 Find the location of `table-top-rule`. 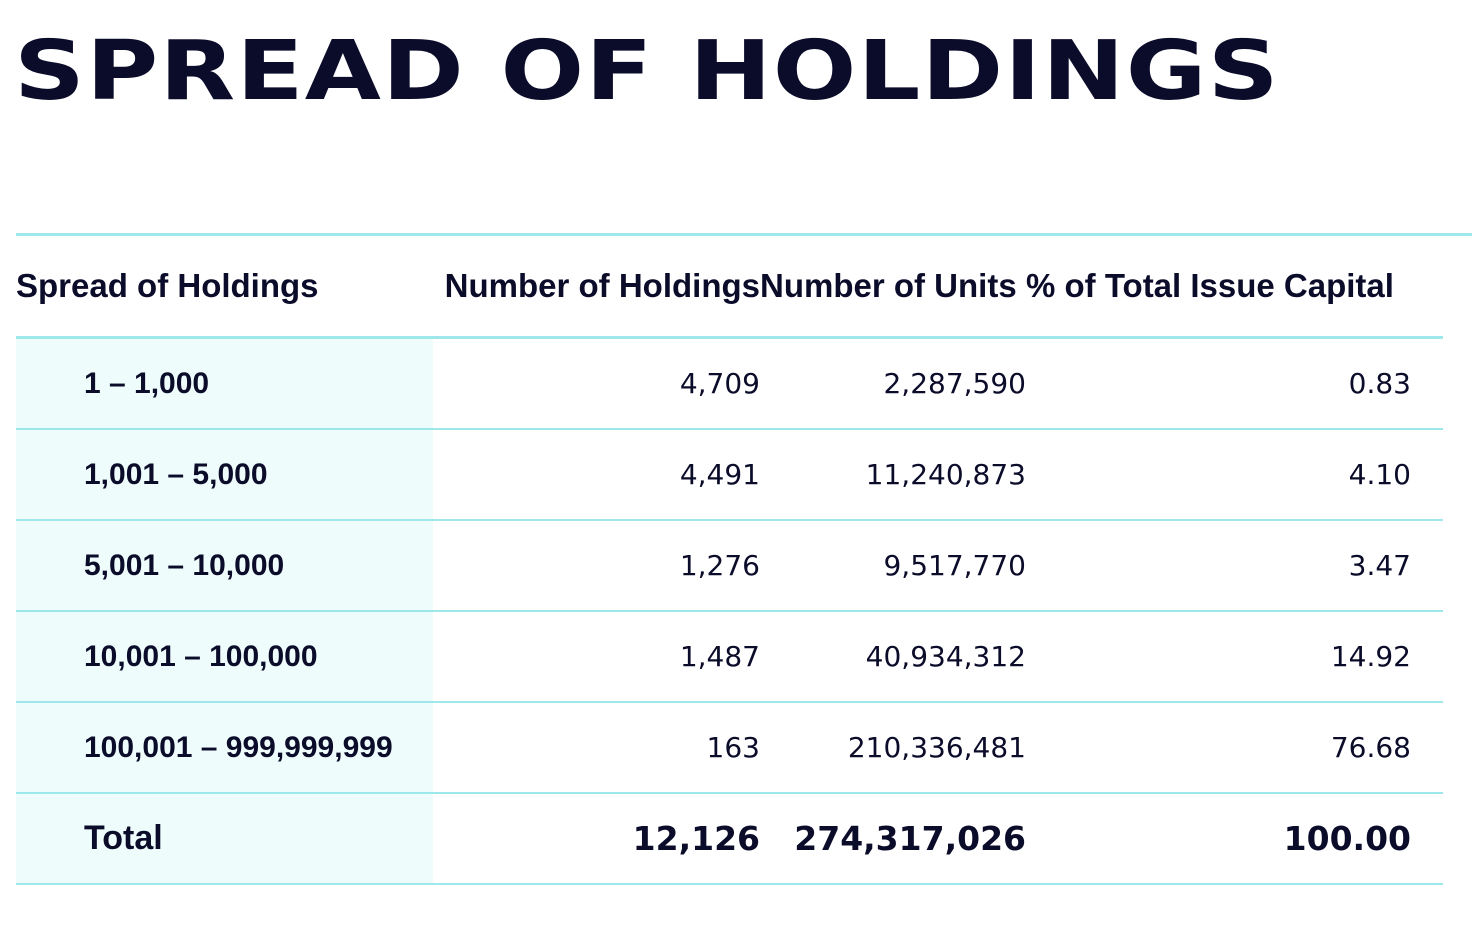

table-top-rule is located at coordinates (744, 234).